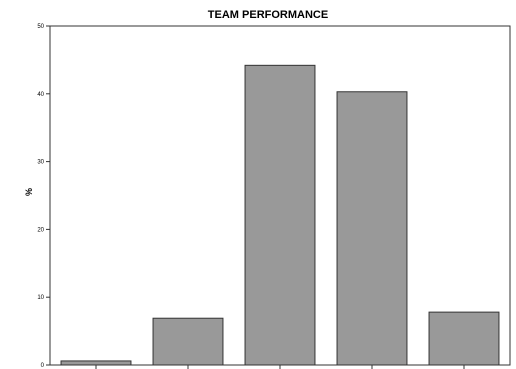 The height and width of the screenshot is (369, 516). What do you see at coordinates (40, 230) in the screenshot?
I see `y-tick-label: 20` at bounding box center [40, 230].